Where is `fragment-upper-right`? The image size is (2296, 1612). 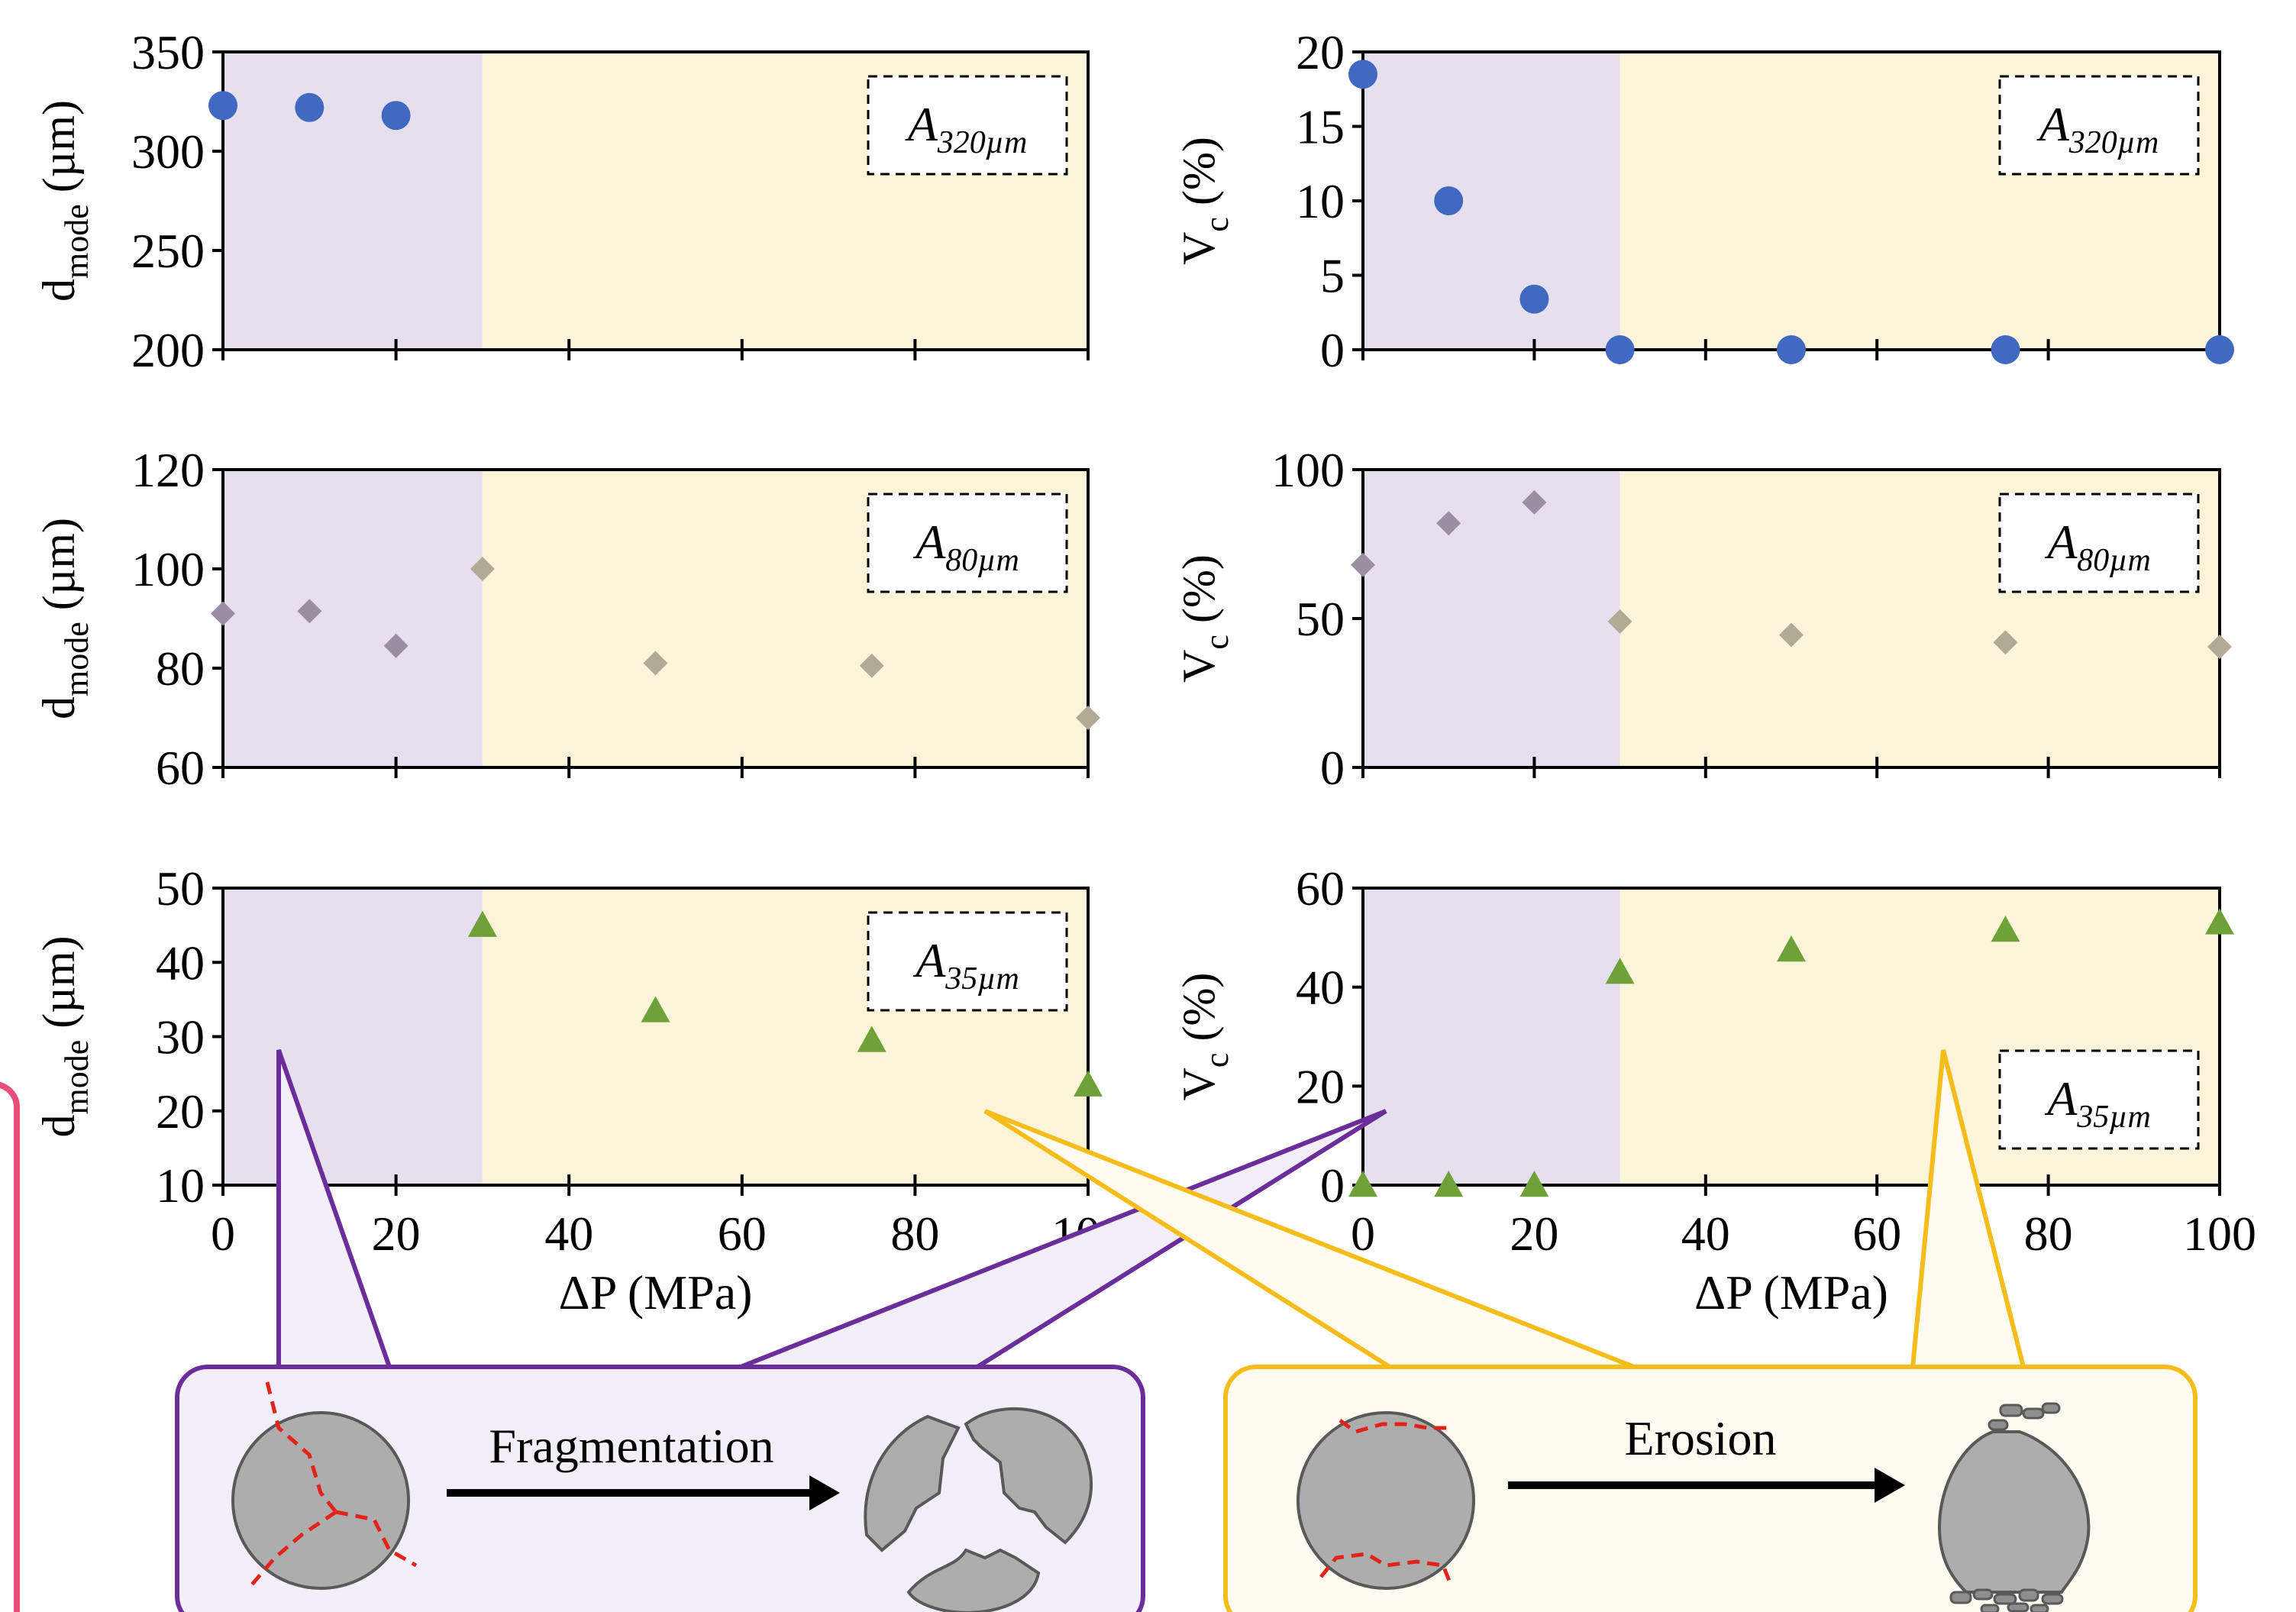 fragment-upper-right is located at coordinates (1028, 1476).